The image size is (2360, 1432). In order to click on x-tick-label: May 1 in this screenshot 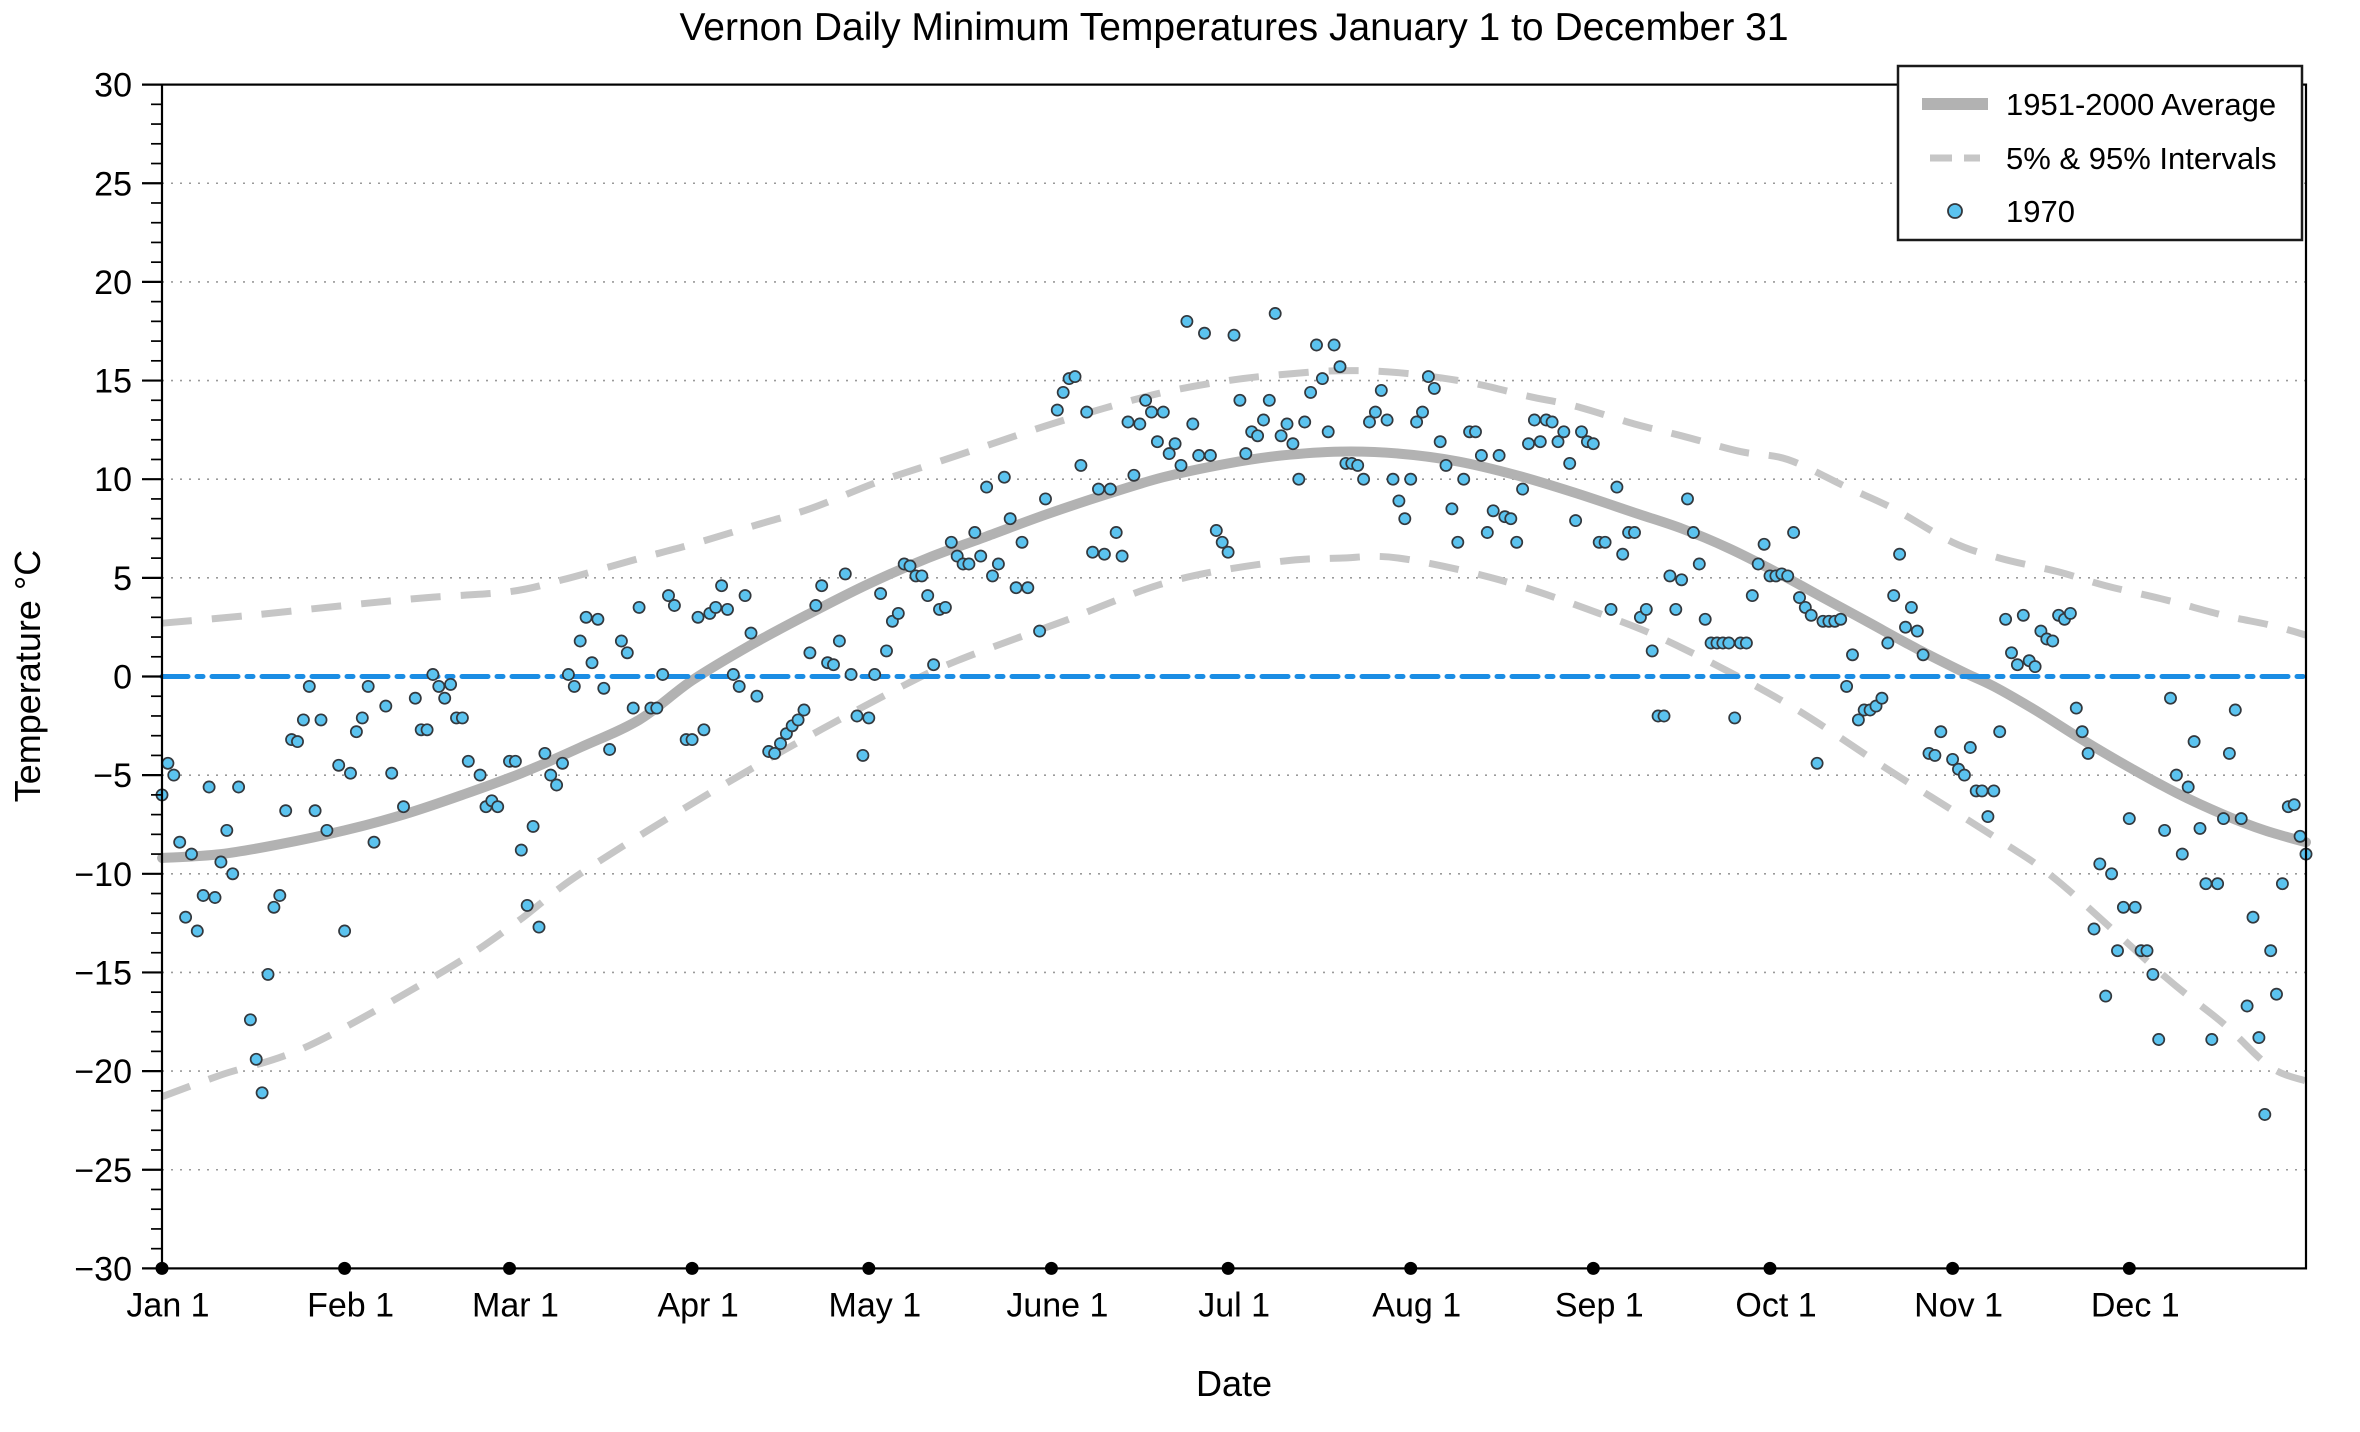, I will do `click(875, 1305)`.